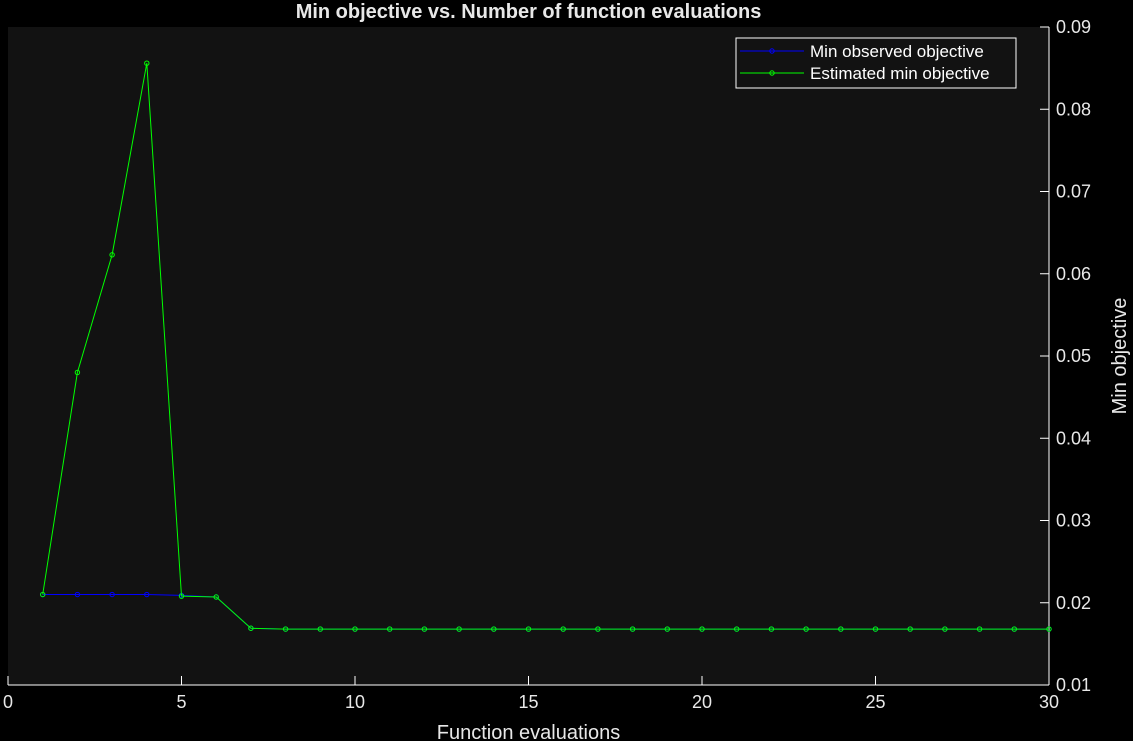  I want to click on x-tick-label: 0, so click(8, 702).